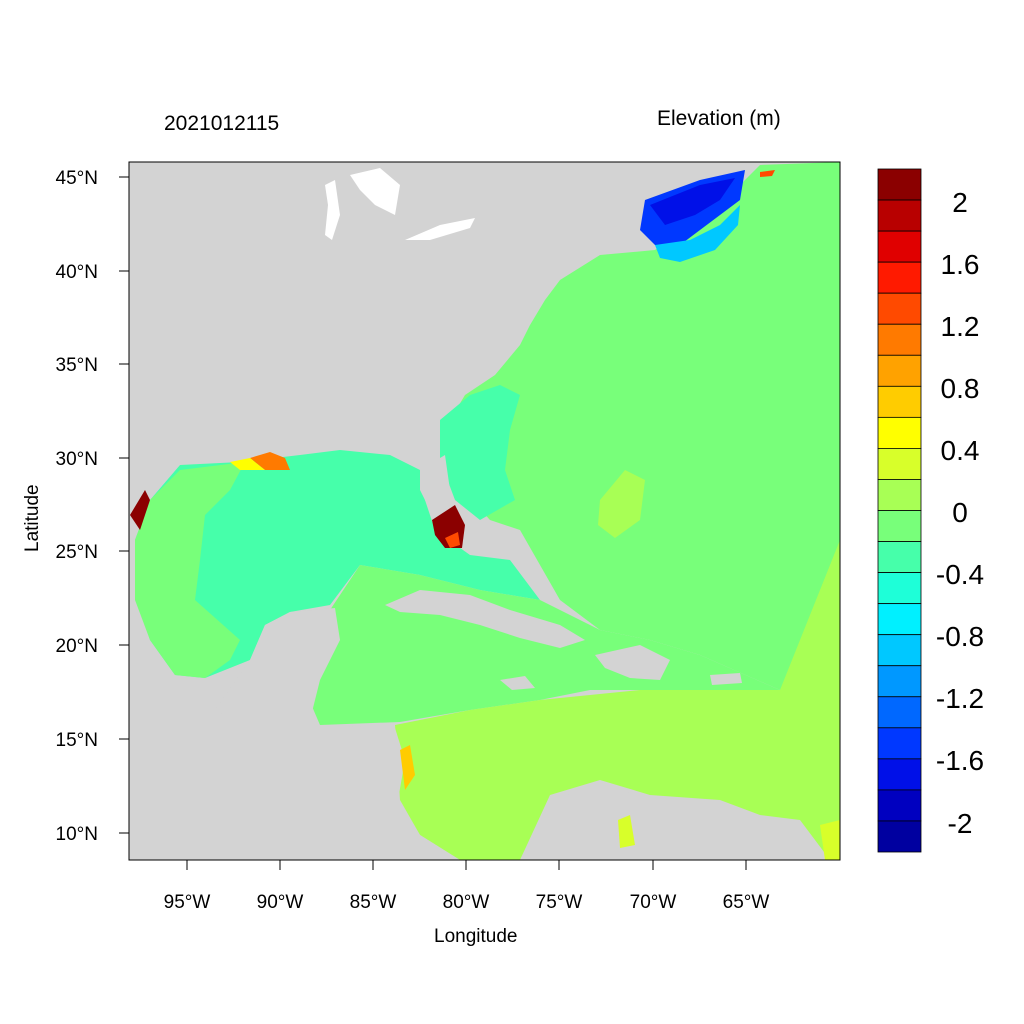  Describe the element at coordinates (77, 834) in the screenshot. I see `y-tick-label: 10°N` at that location.